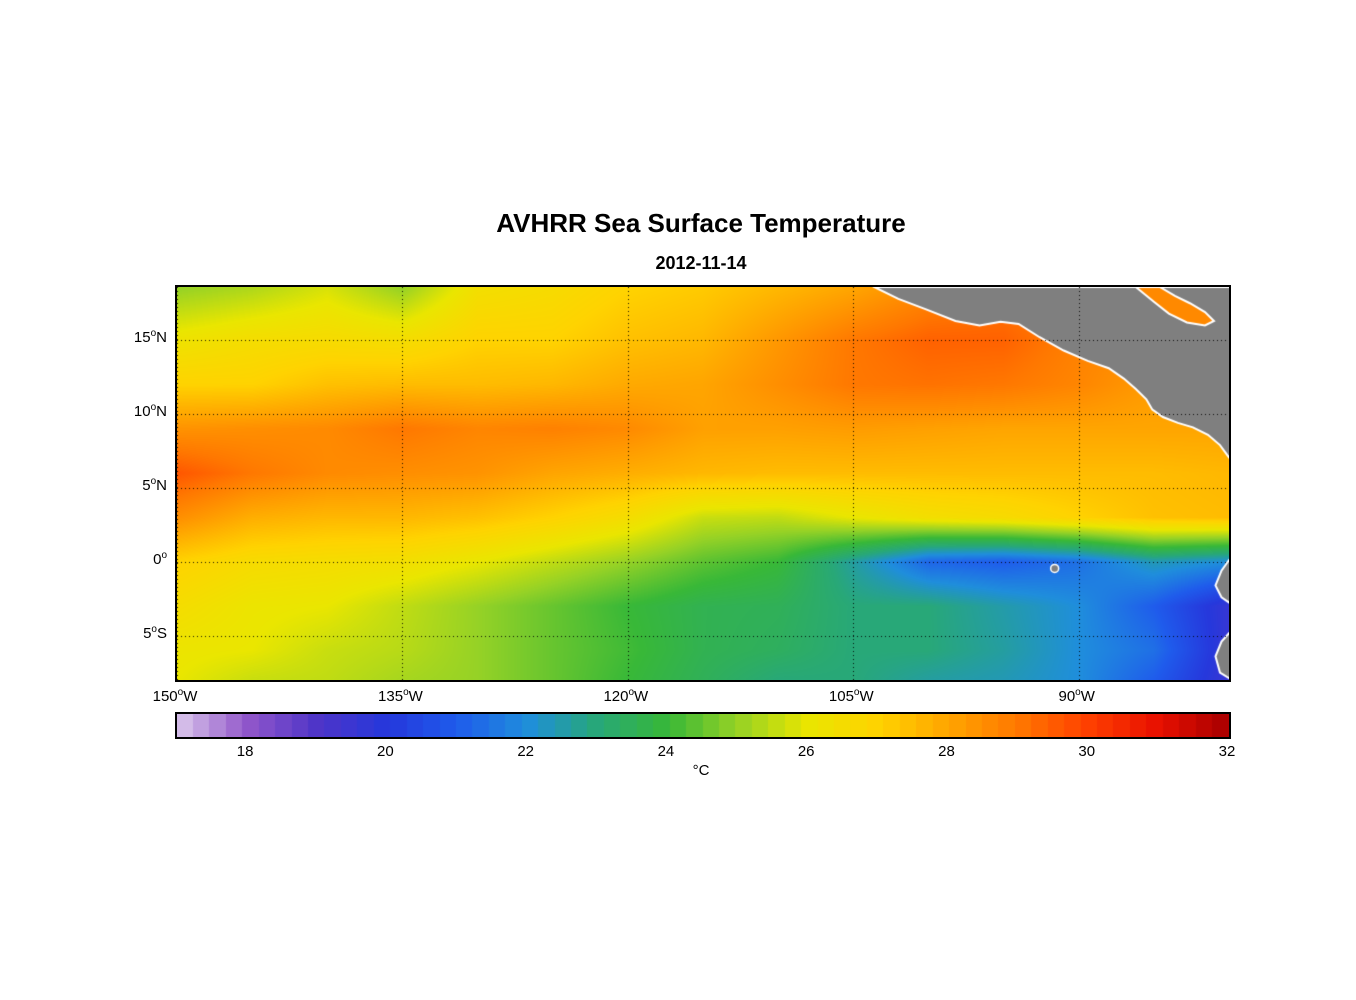  Describe the element at coordinates (806, 751) in the screenshot. I see `colorbar-tick-label: 26` at that location.